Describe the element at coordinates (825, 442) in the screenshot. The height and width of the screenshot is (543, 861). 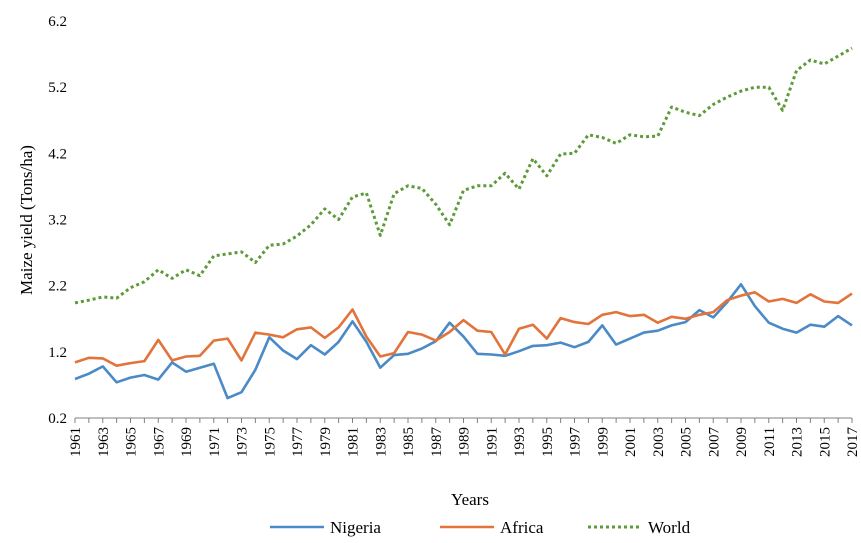
I see `x-tick-label: 2015` at that location.